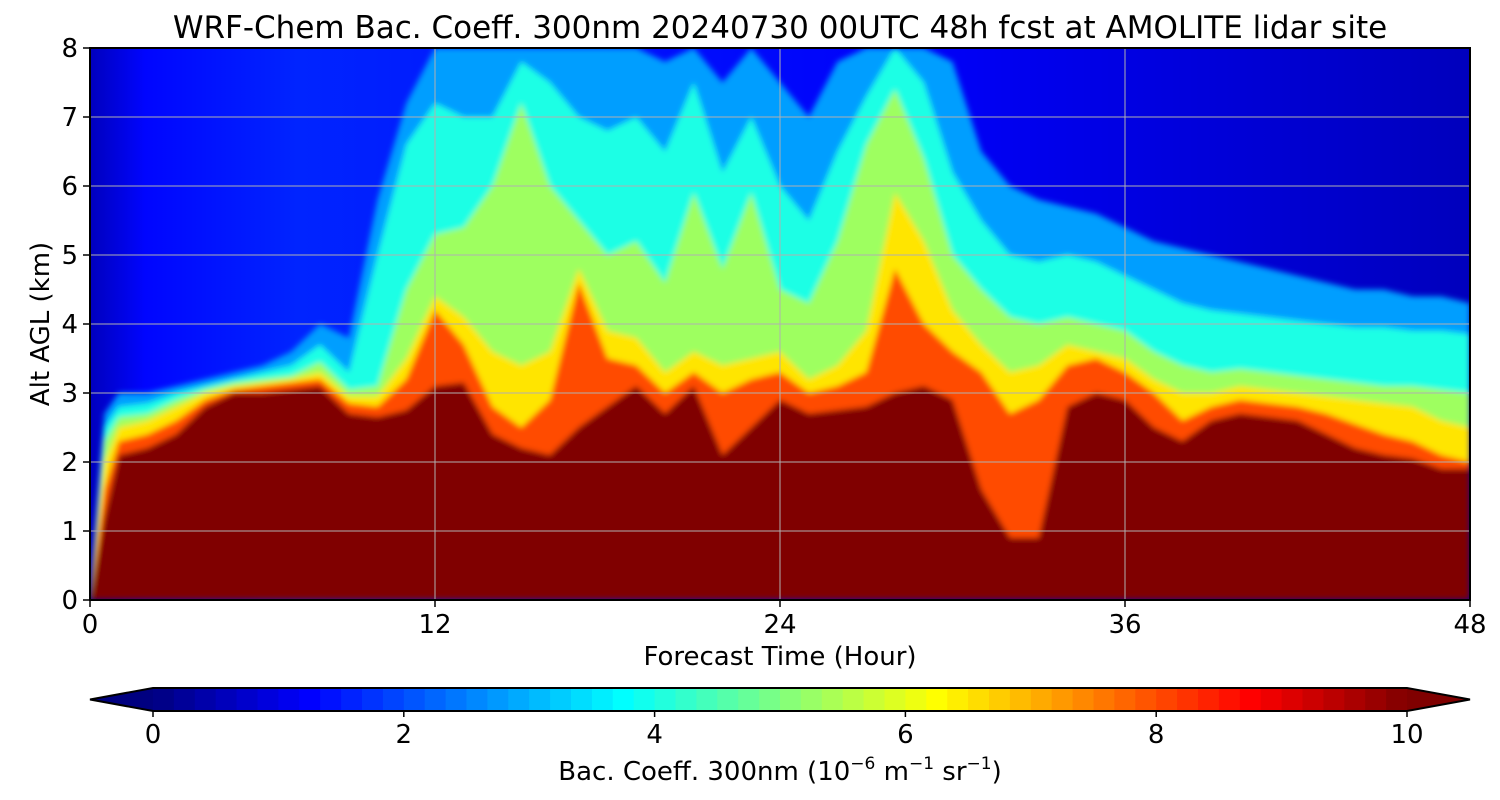 The image size is (1500, 800). What do you see at coordinates (41, 324) in the screenshot?
I see `y-axis-label: Alt AGL (km)` at bounding box center [41, 324].